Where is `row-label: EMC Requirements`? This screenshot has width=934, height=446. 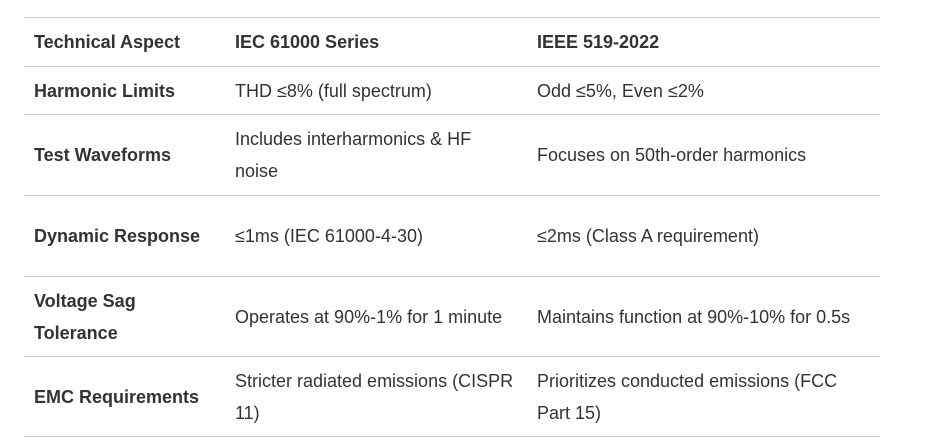 row-label: EMC Requirements is located at coordinates (117, 396).